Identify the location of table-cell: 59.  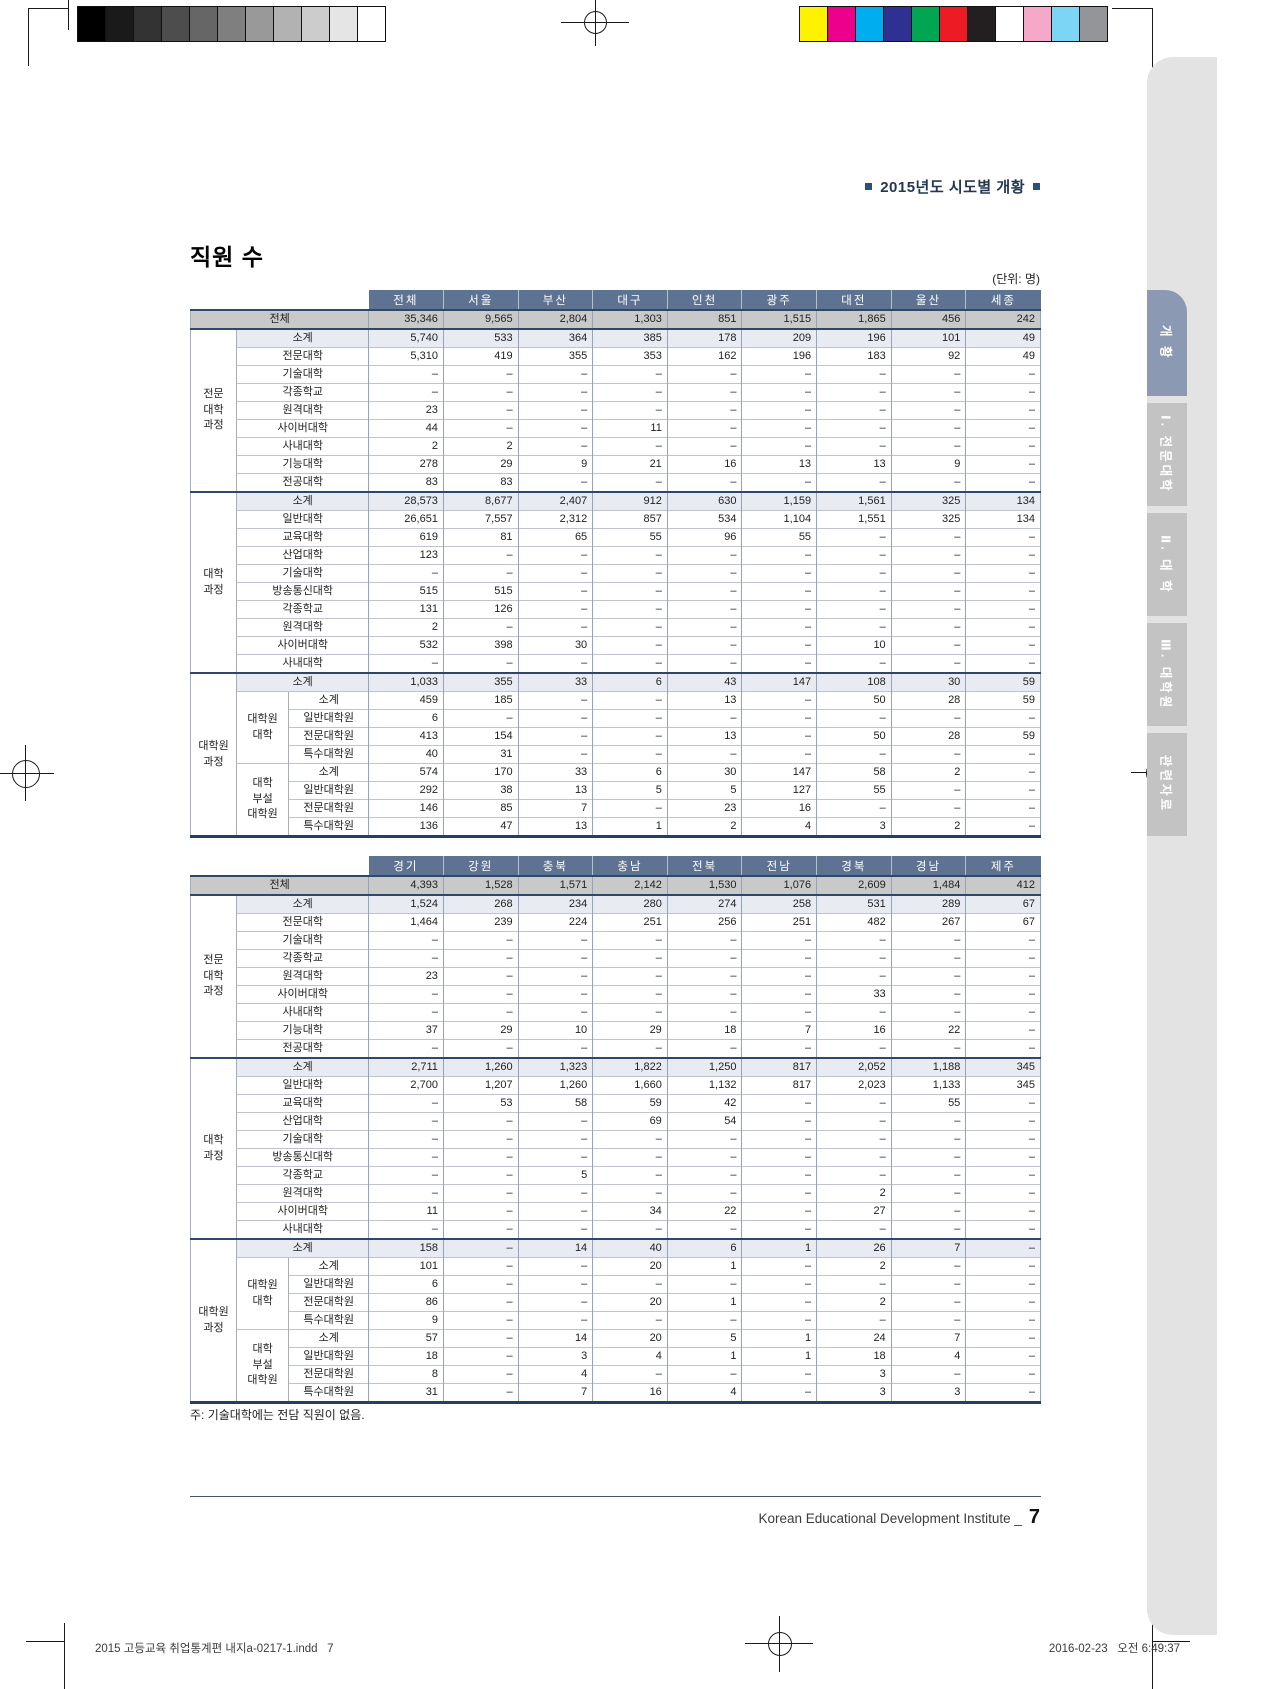
(630, 1103).